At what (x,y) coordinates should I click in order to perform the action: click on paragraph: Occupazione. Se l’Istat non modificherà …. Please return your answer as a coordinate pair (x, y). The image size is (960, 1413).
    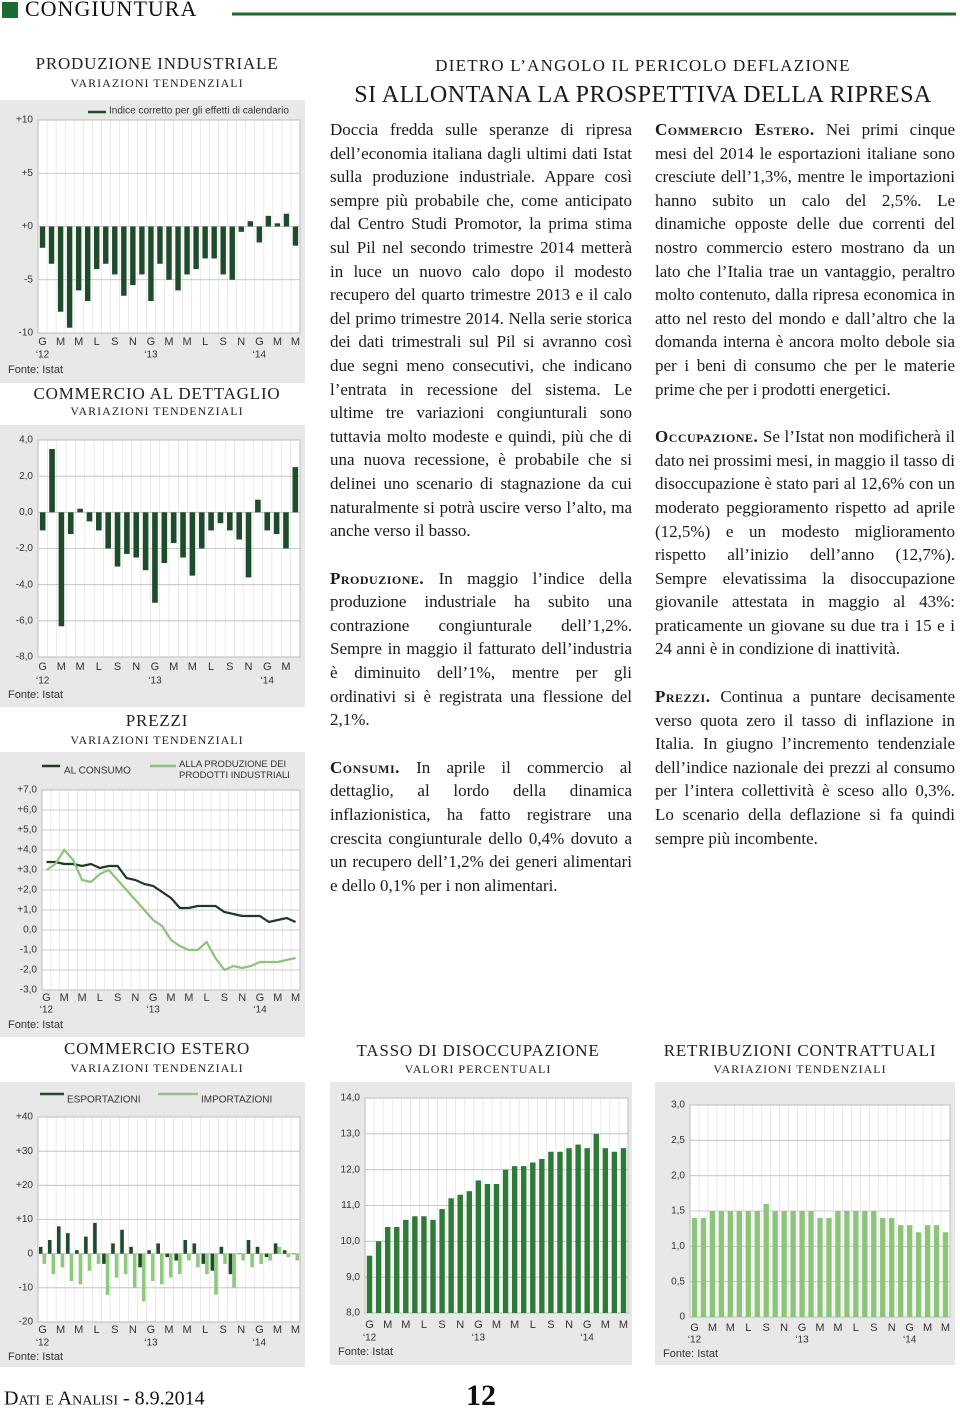
    Looking at the image, I should click on (805, 543).